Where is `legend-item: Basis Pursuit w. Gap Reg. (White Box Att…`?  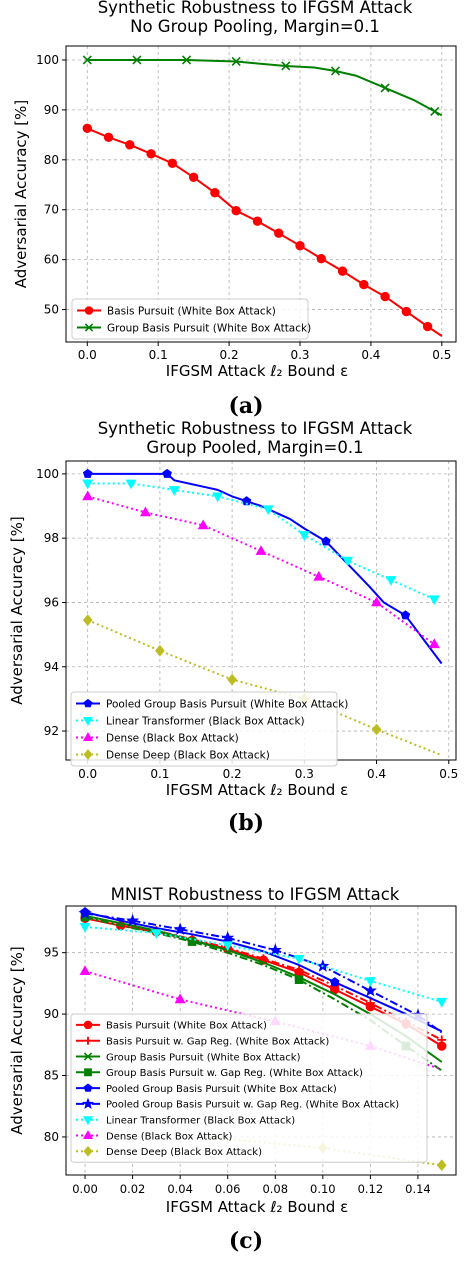
legend-item: Basis Pursuit w. Gap Reg. (White Box Att… is located at coordinates (202, 1042).